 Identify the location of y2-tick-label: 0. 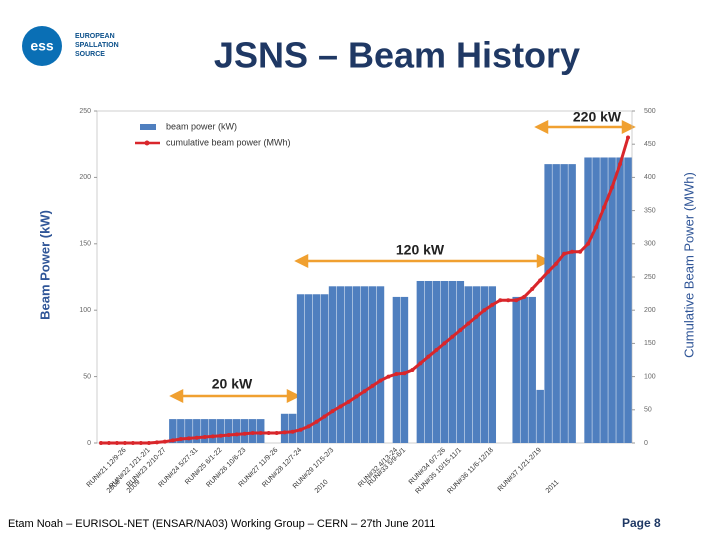
(646, 443).